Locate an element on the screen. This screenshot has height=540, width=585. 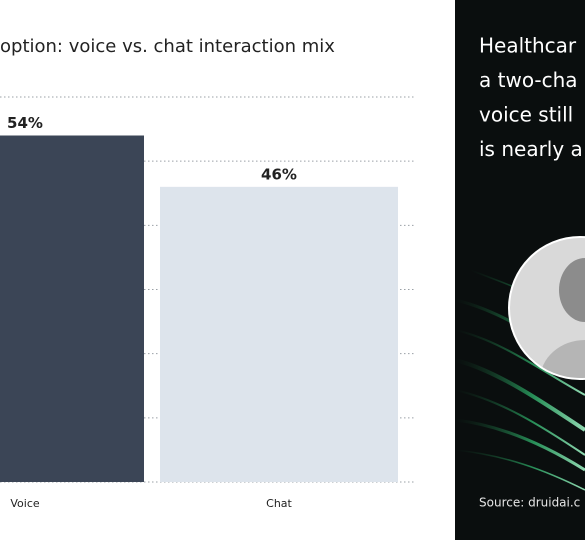
x-tick-label: Voice is located at coordinates (25, 503).